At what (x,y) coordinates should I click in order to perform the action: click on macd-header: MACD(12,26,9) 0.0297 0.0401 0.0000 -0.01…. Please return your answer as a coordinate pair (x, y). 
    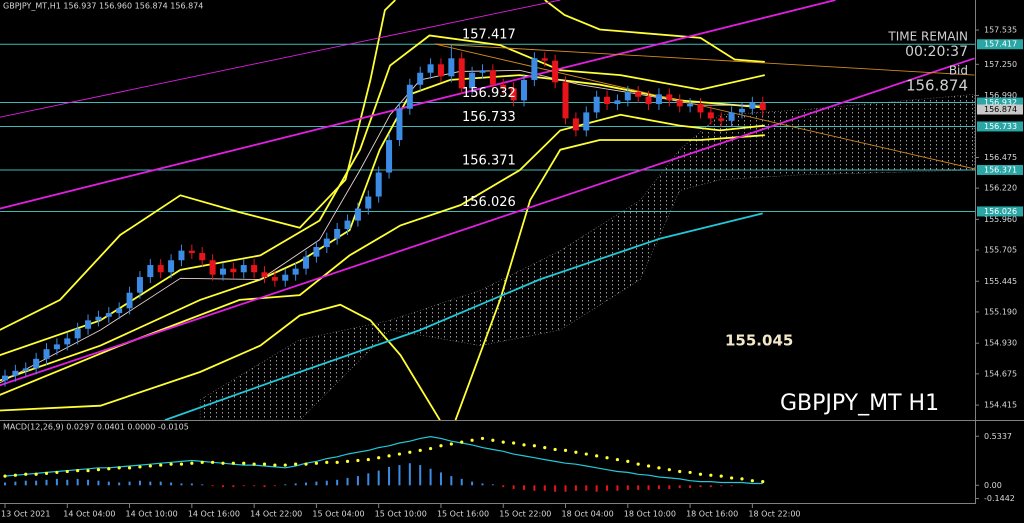
    Looking at the image, I should click on (96, 427).